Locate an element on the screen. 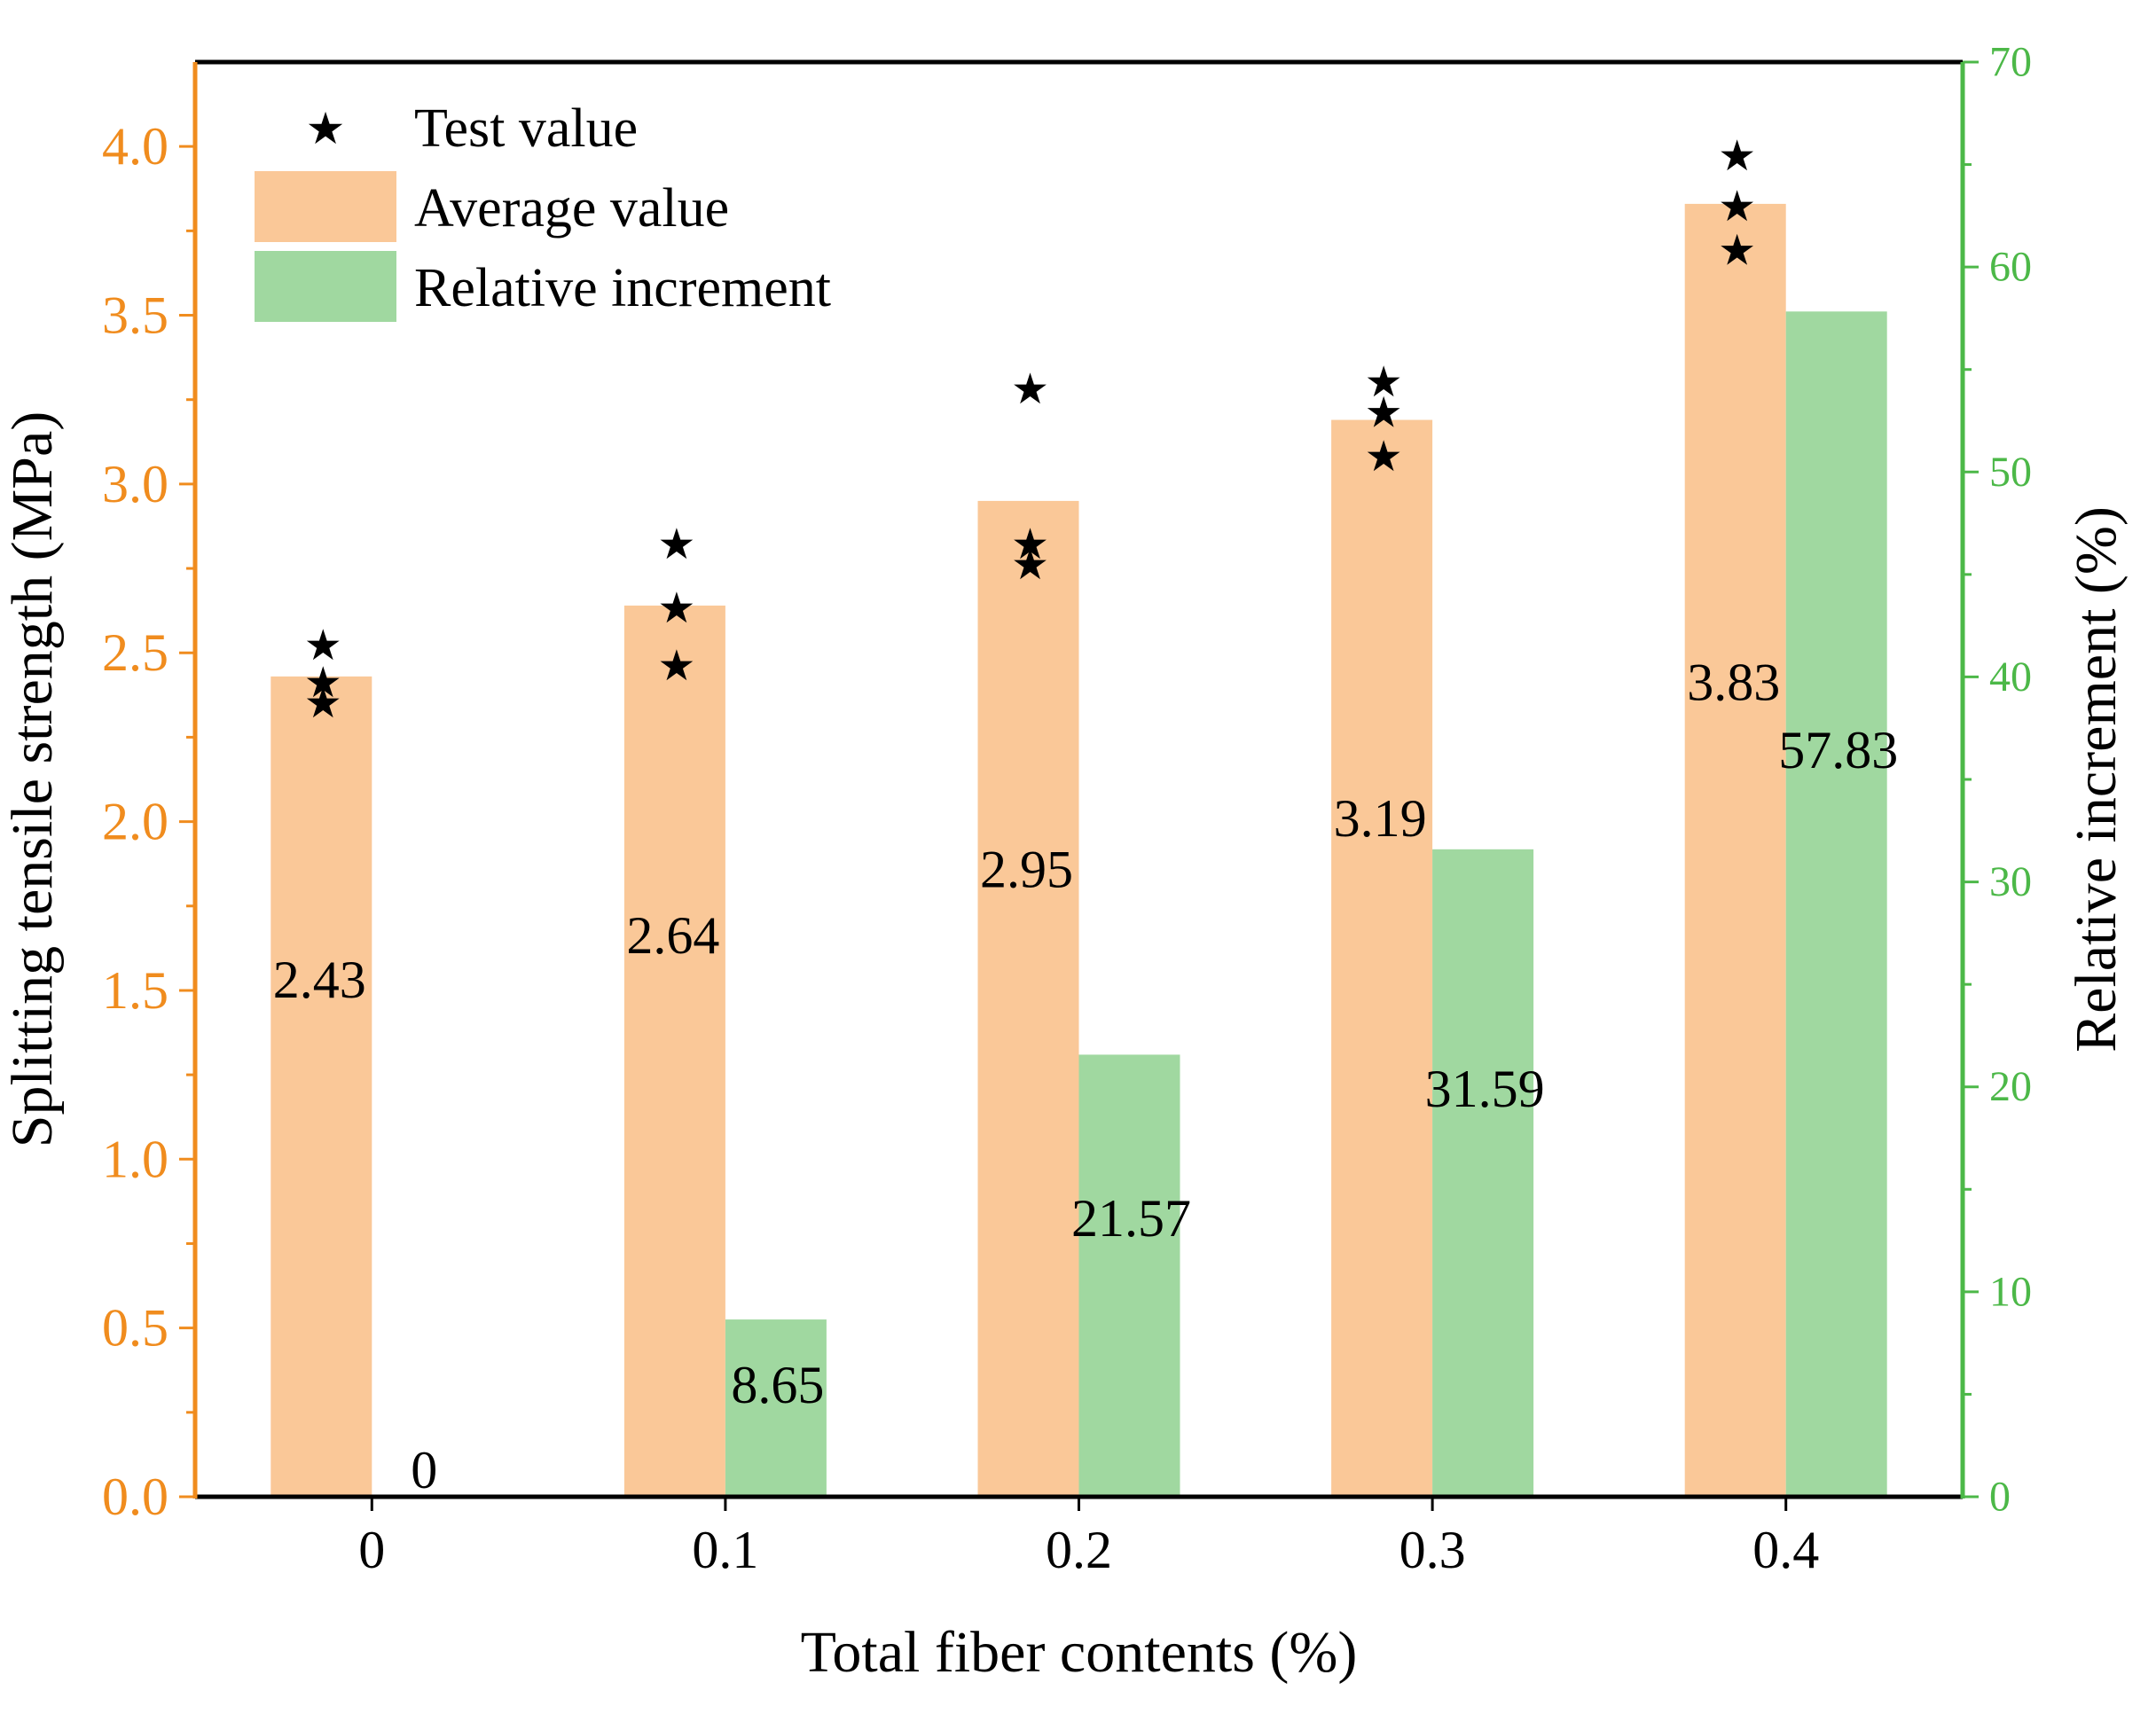  y-tick-label: 1.0 is located at coordinates (135, 1159).